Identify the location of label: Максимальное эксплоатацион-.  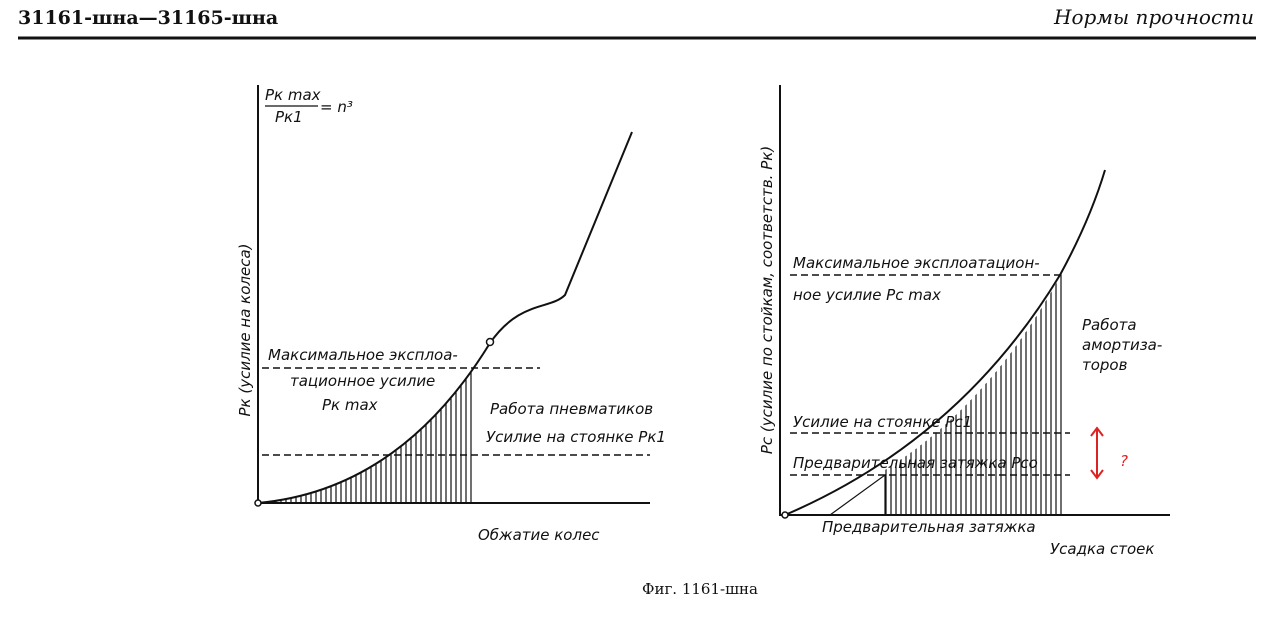
(916, 263).